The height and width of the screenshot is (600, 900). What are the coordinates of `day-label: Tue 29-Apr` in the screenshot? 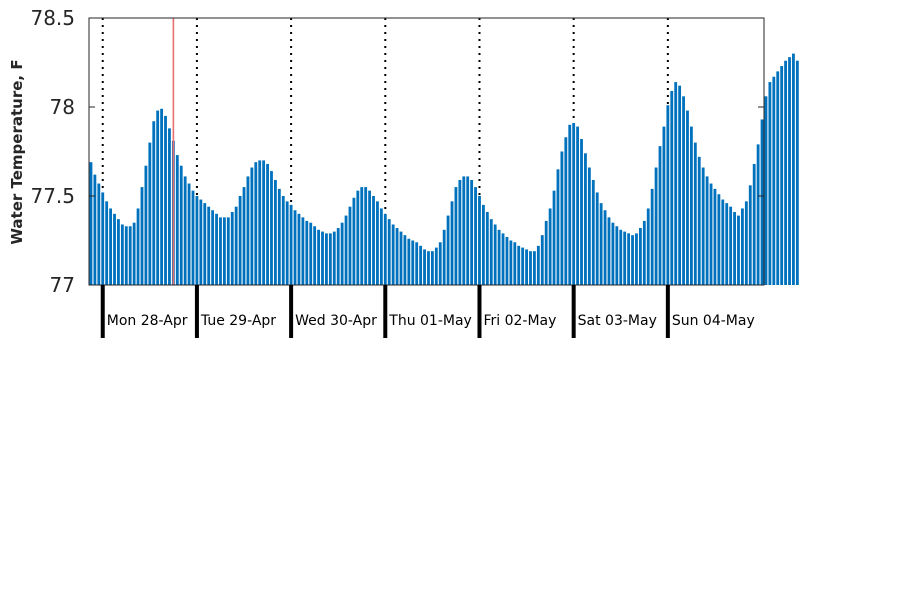 It's located at (238, 321).